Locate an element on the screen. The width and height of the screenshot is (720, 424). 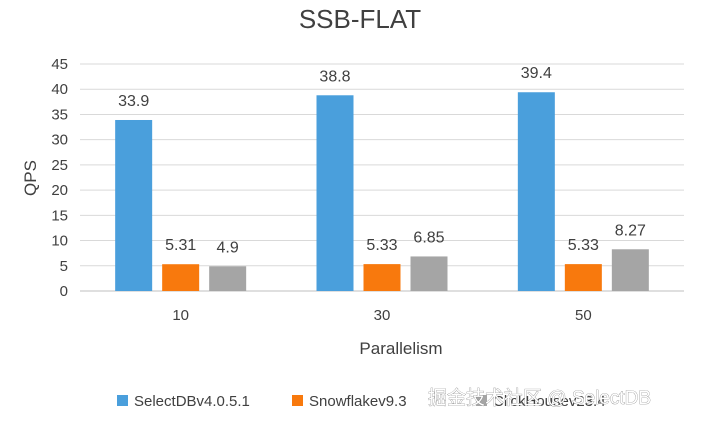
y-axis-ticks: 0 5 10 15 20 25 30 35 40 45 is located at coordinates (59, 178).